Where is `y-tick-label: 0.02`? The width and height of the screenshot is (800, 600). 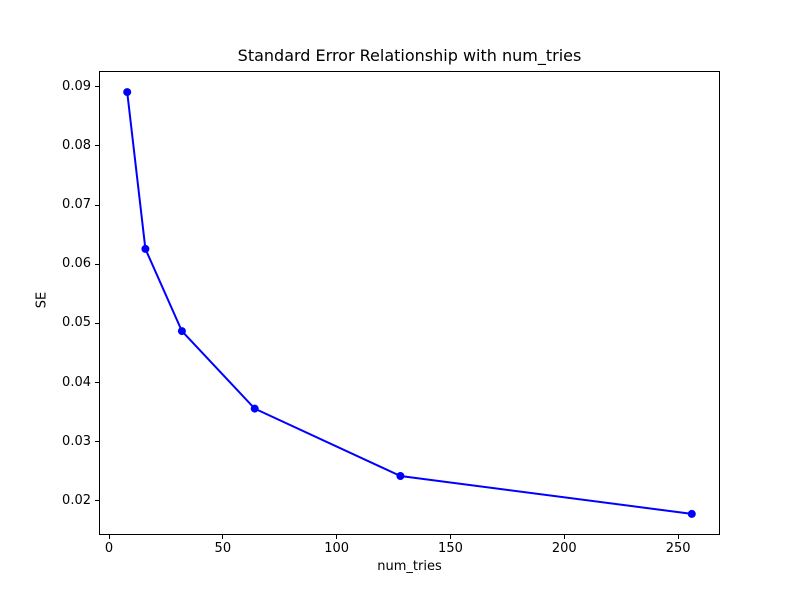
y-tick-label: 0.02 is located at coordinates (76, 500).